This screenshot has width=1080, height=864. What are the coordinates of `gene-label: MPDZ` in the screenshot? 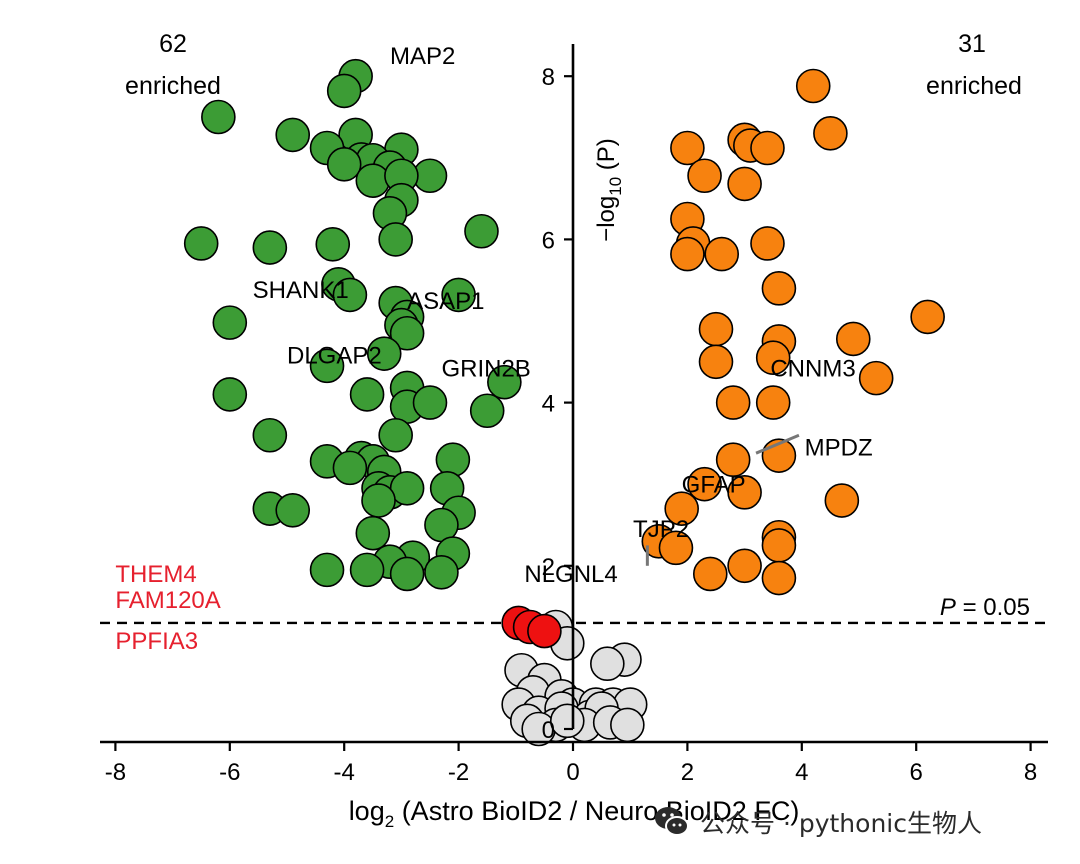 It's located at (839, 448).